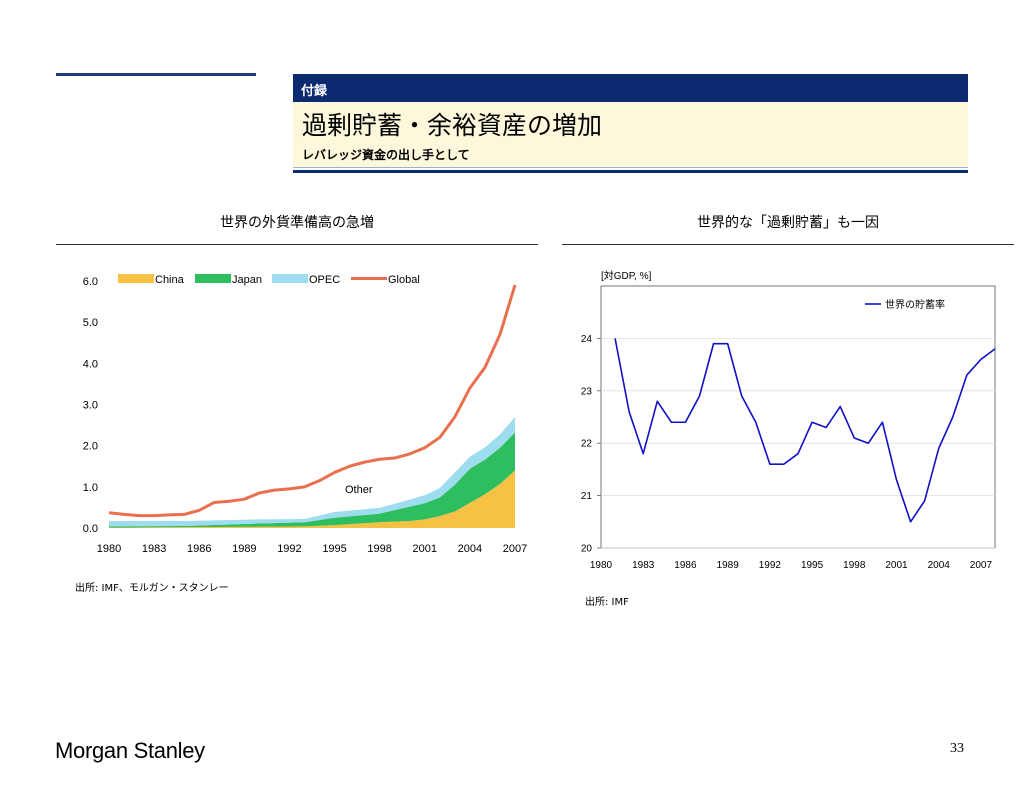 Image resolution: width=1024 pixels, height=791 pixels. What do you see at coordinates (312, 549) in the screenshot?
I see `reserves-x-axis: 1980 1983 1986 1989 1992 1995 1998 2001 2004 2007` at bounding box center [312, 549].